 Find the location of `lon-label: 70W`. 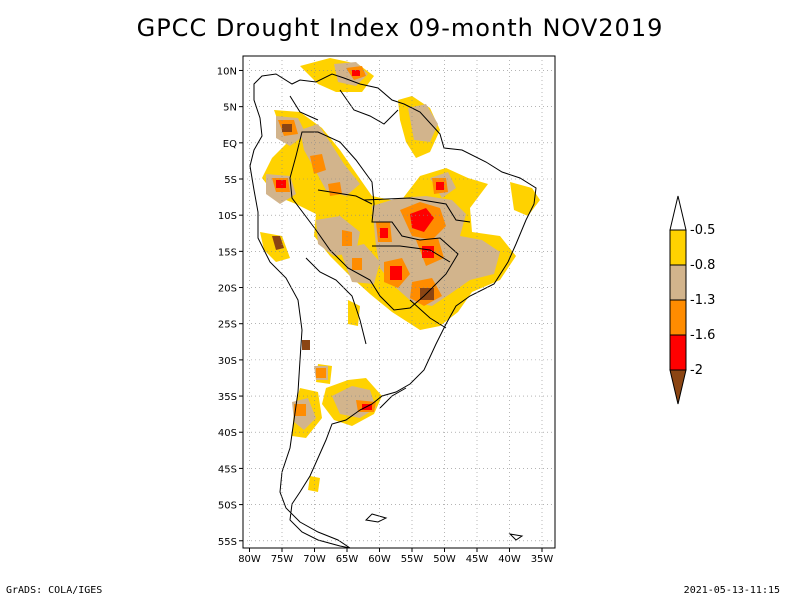

lon-label: 70W is located at coordinates (314, 559).